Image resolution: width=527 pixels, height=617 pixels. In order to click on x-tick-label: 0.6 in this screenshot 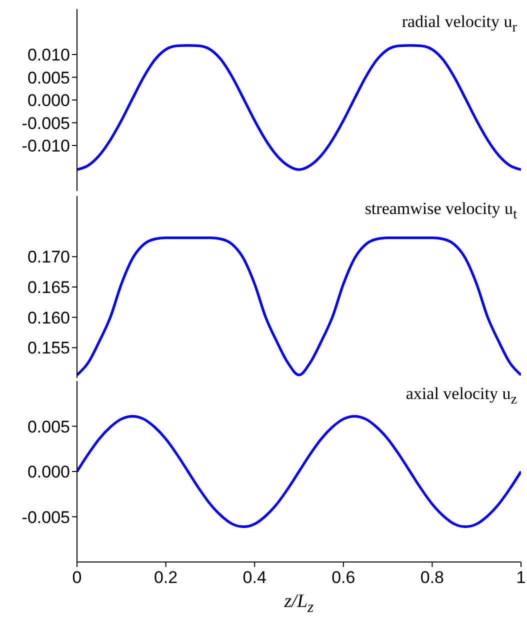, I will do `click(344, 578)`.